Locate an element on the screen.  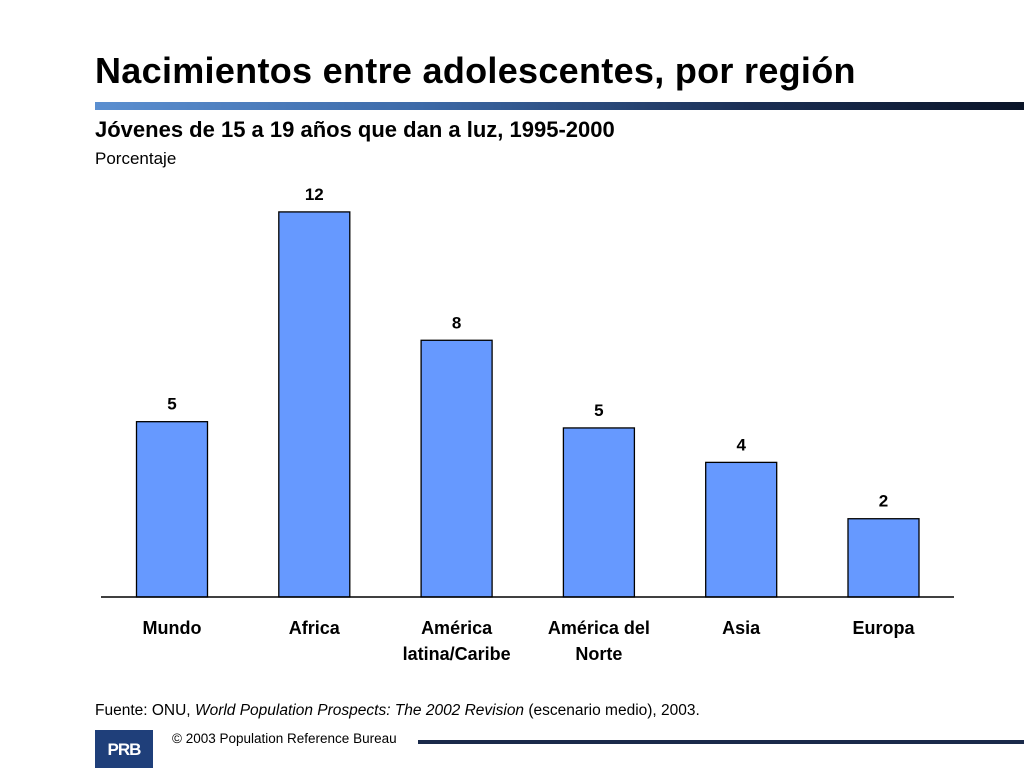
bar-value-label: 12 is located at coordinates (314, 194).